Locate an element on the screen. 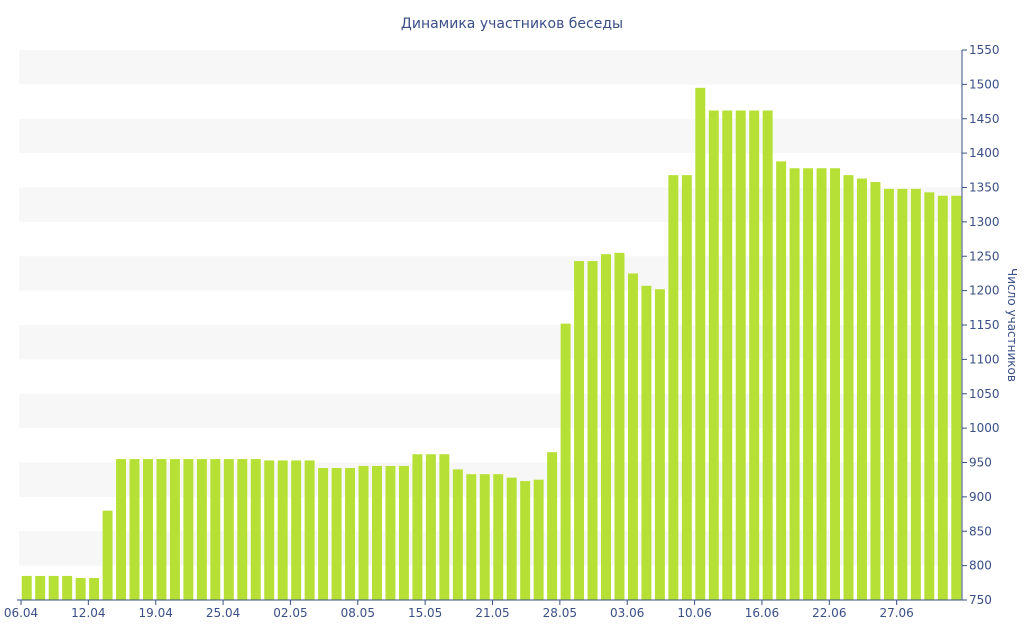 The width and height of the screenshot is (1024, 640). y-tick-label: 1300 is located at coordinates (984, 222).